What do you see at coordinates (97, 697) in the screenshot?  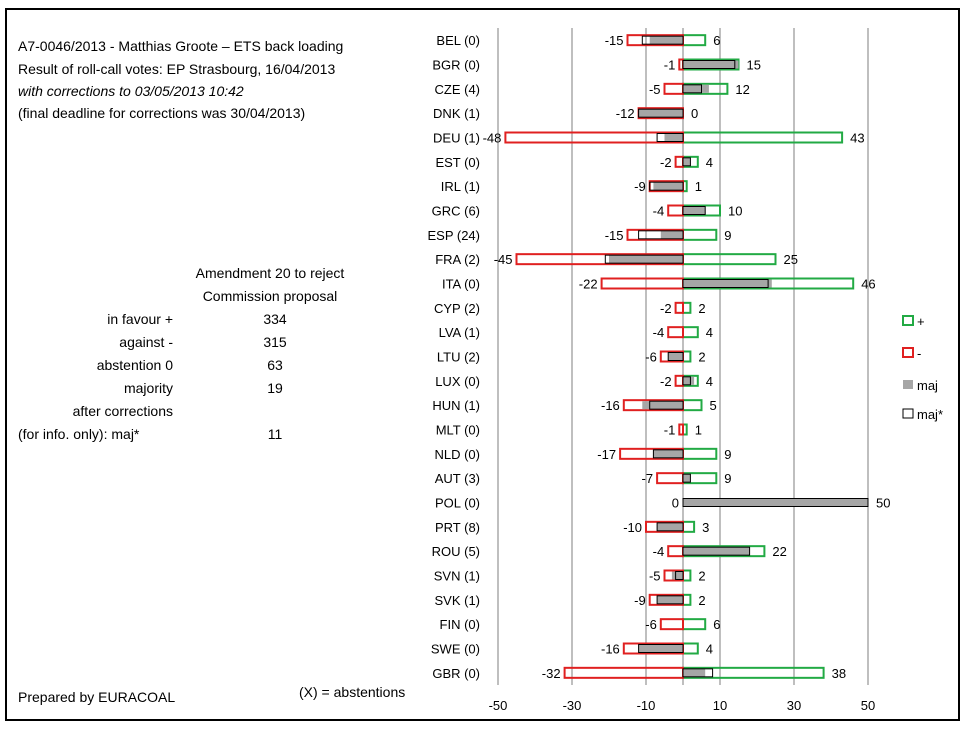 I see `prepared-by: Prepared by EURACOAL` at bounding box center [97, 697].